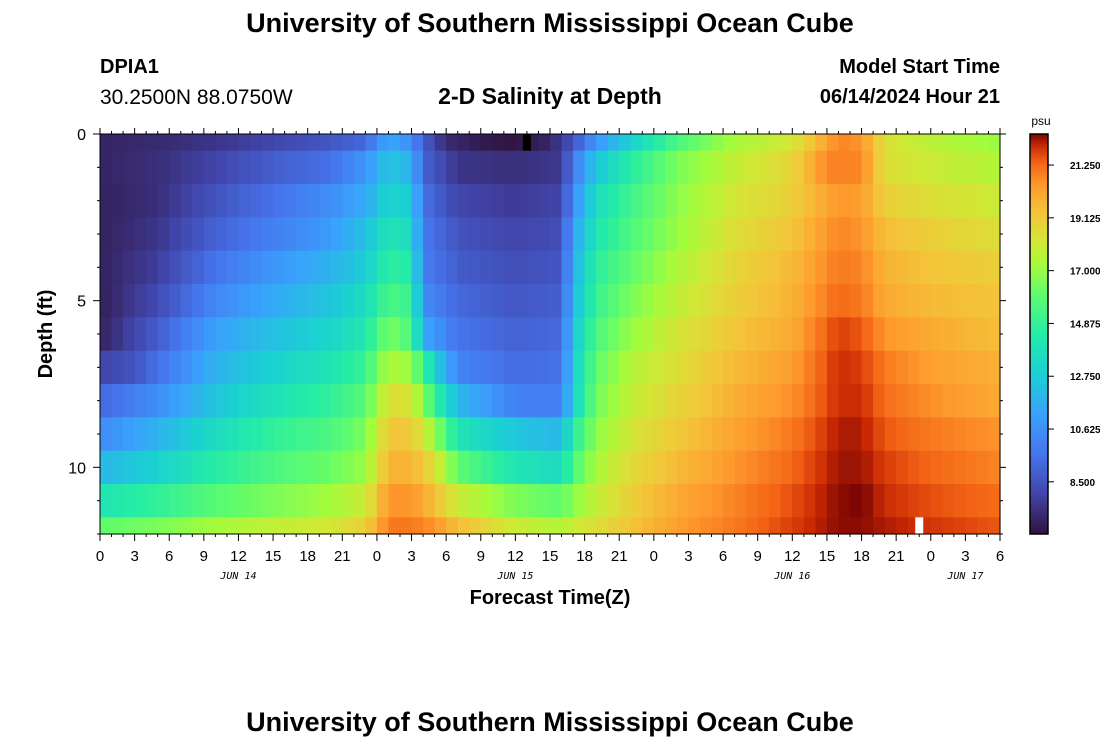 The image size is (1100, 750). I want to click on model-start-label: Model Start Time, so click(919, 67).